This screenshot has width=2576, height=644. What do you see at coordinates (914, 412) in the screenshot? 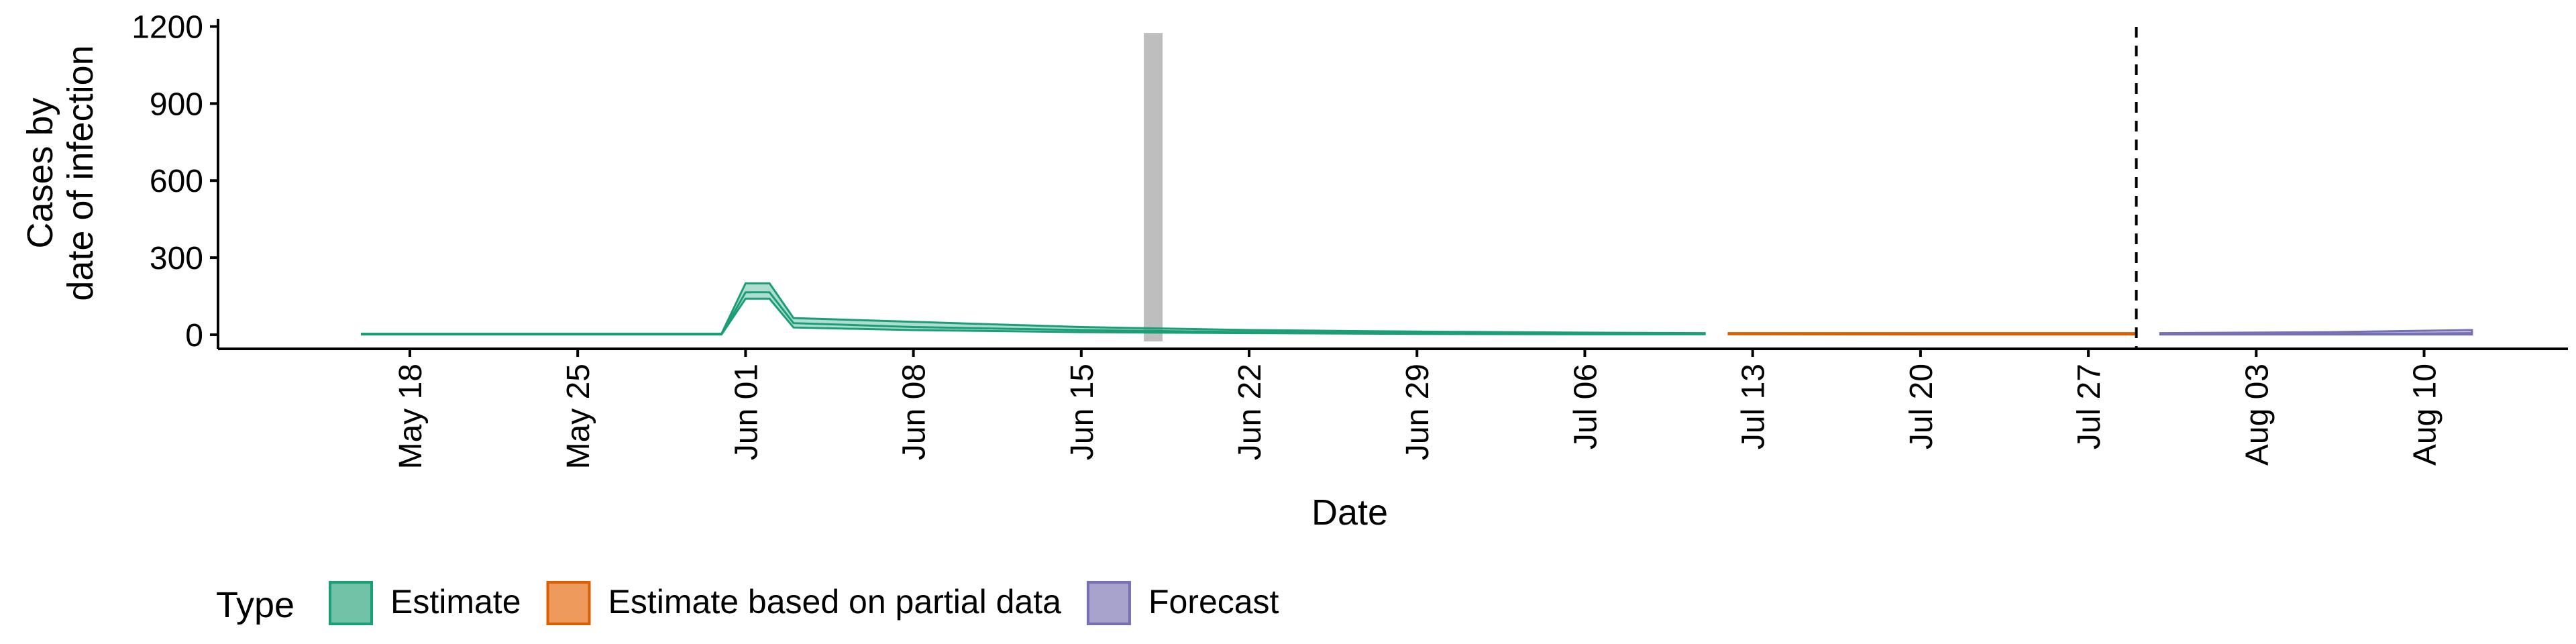
I see `x-tick-label: Jun 08` at bounding box center [914, 412].